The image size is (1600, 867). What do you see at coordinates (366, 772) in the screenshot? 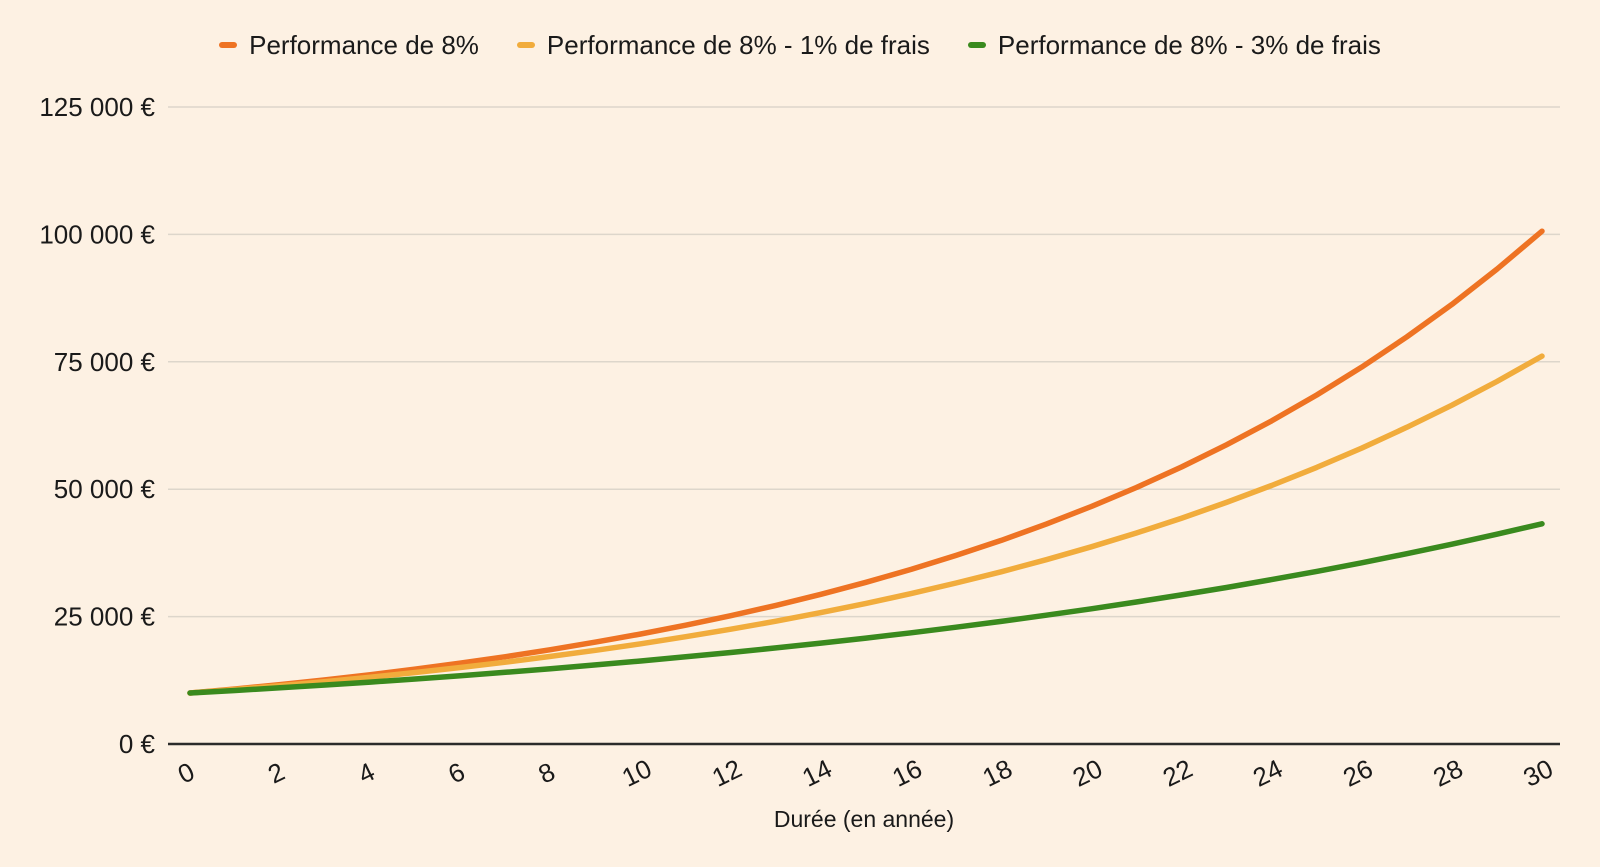
I see `x-tick-label: 4` at bounding box center [366, 772].